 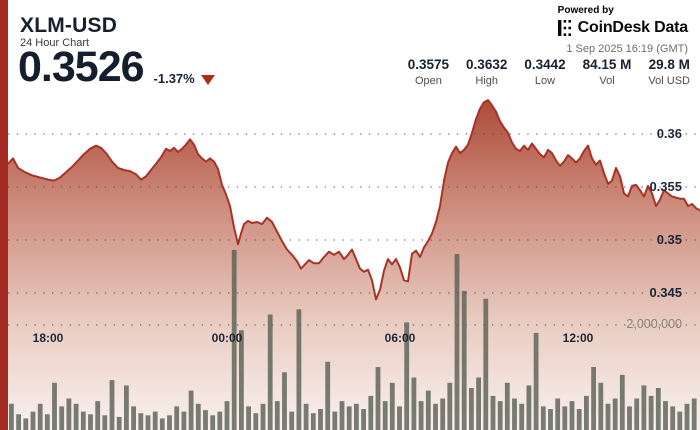 What do you see at coordinates (633, 27) in the screenshot?
I see `coindesk-brand-name: CoinDesk Data` at bounding box center [633, 27].